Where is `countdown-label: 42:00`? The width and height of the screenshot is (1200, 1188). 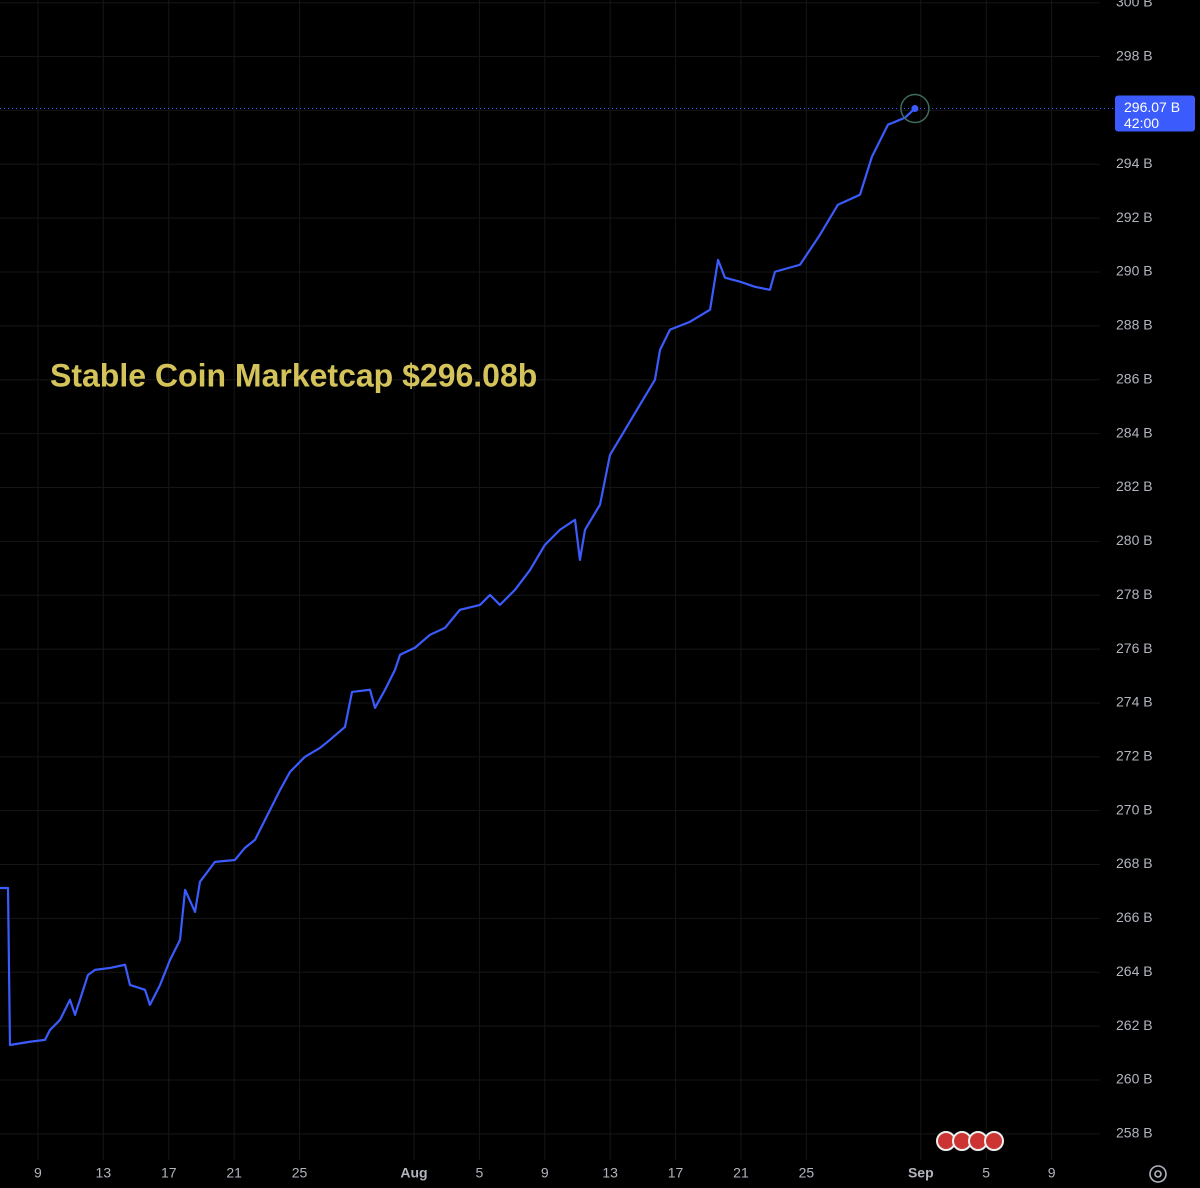 countdown-label: 42:00 is located at coordinates (1141, 123).